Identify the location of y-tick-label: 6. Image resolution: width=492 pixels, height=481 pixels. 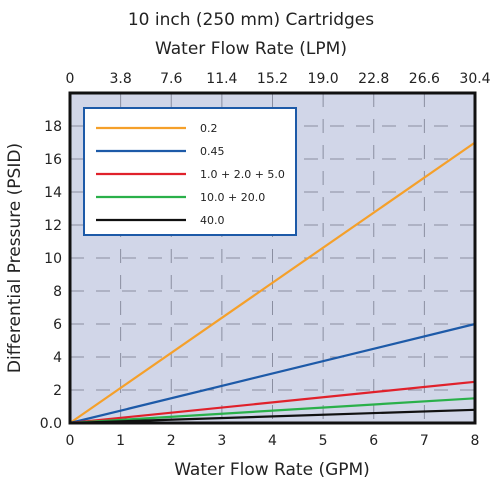
(57, 325).